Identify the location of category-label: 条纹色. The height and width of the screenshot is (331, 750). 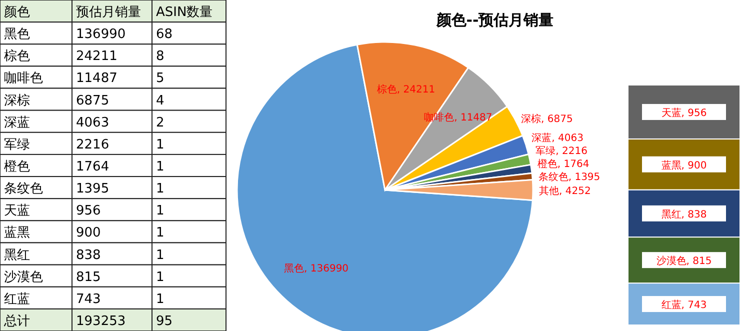
(23, 189).